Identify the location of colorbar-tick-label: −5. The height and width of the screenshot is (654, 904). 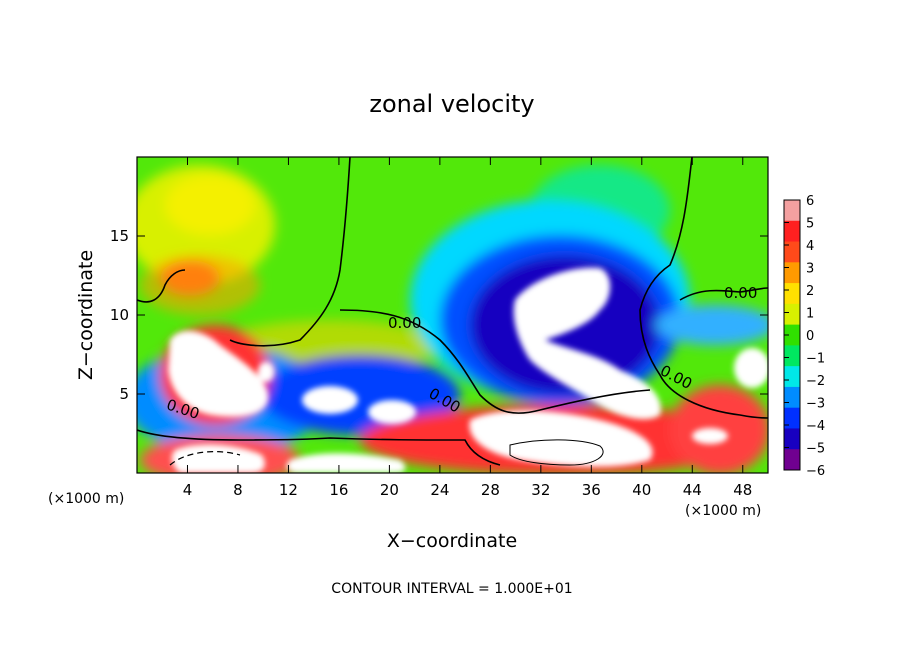
(815, 449).